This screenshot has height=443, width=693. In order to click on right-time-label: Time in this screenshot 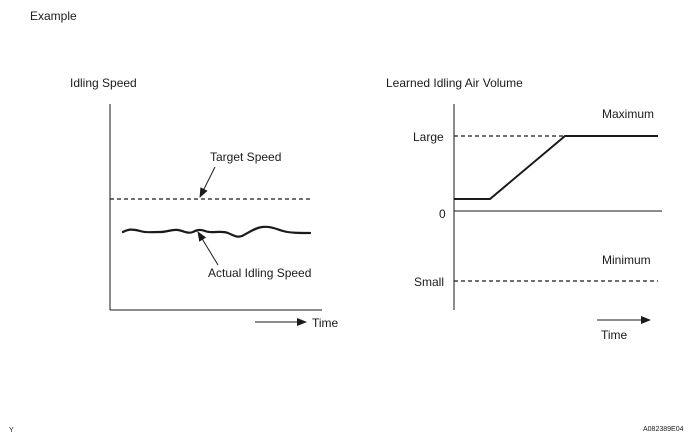, I will do `click(614, 335)`.